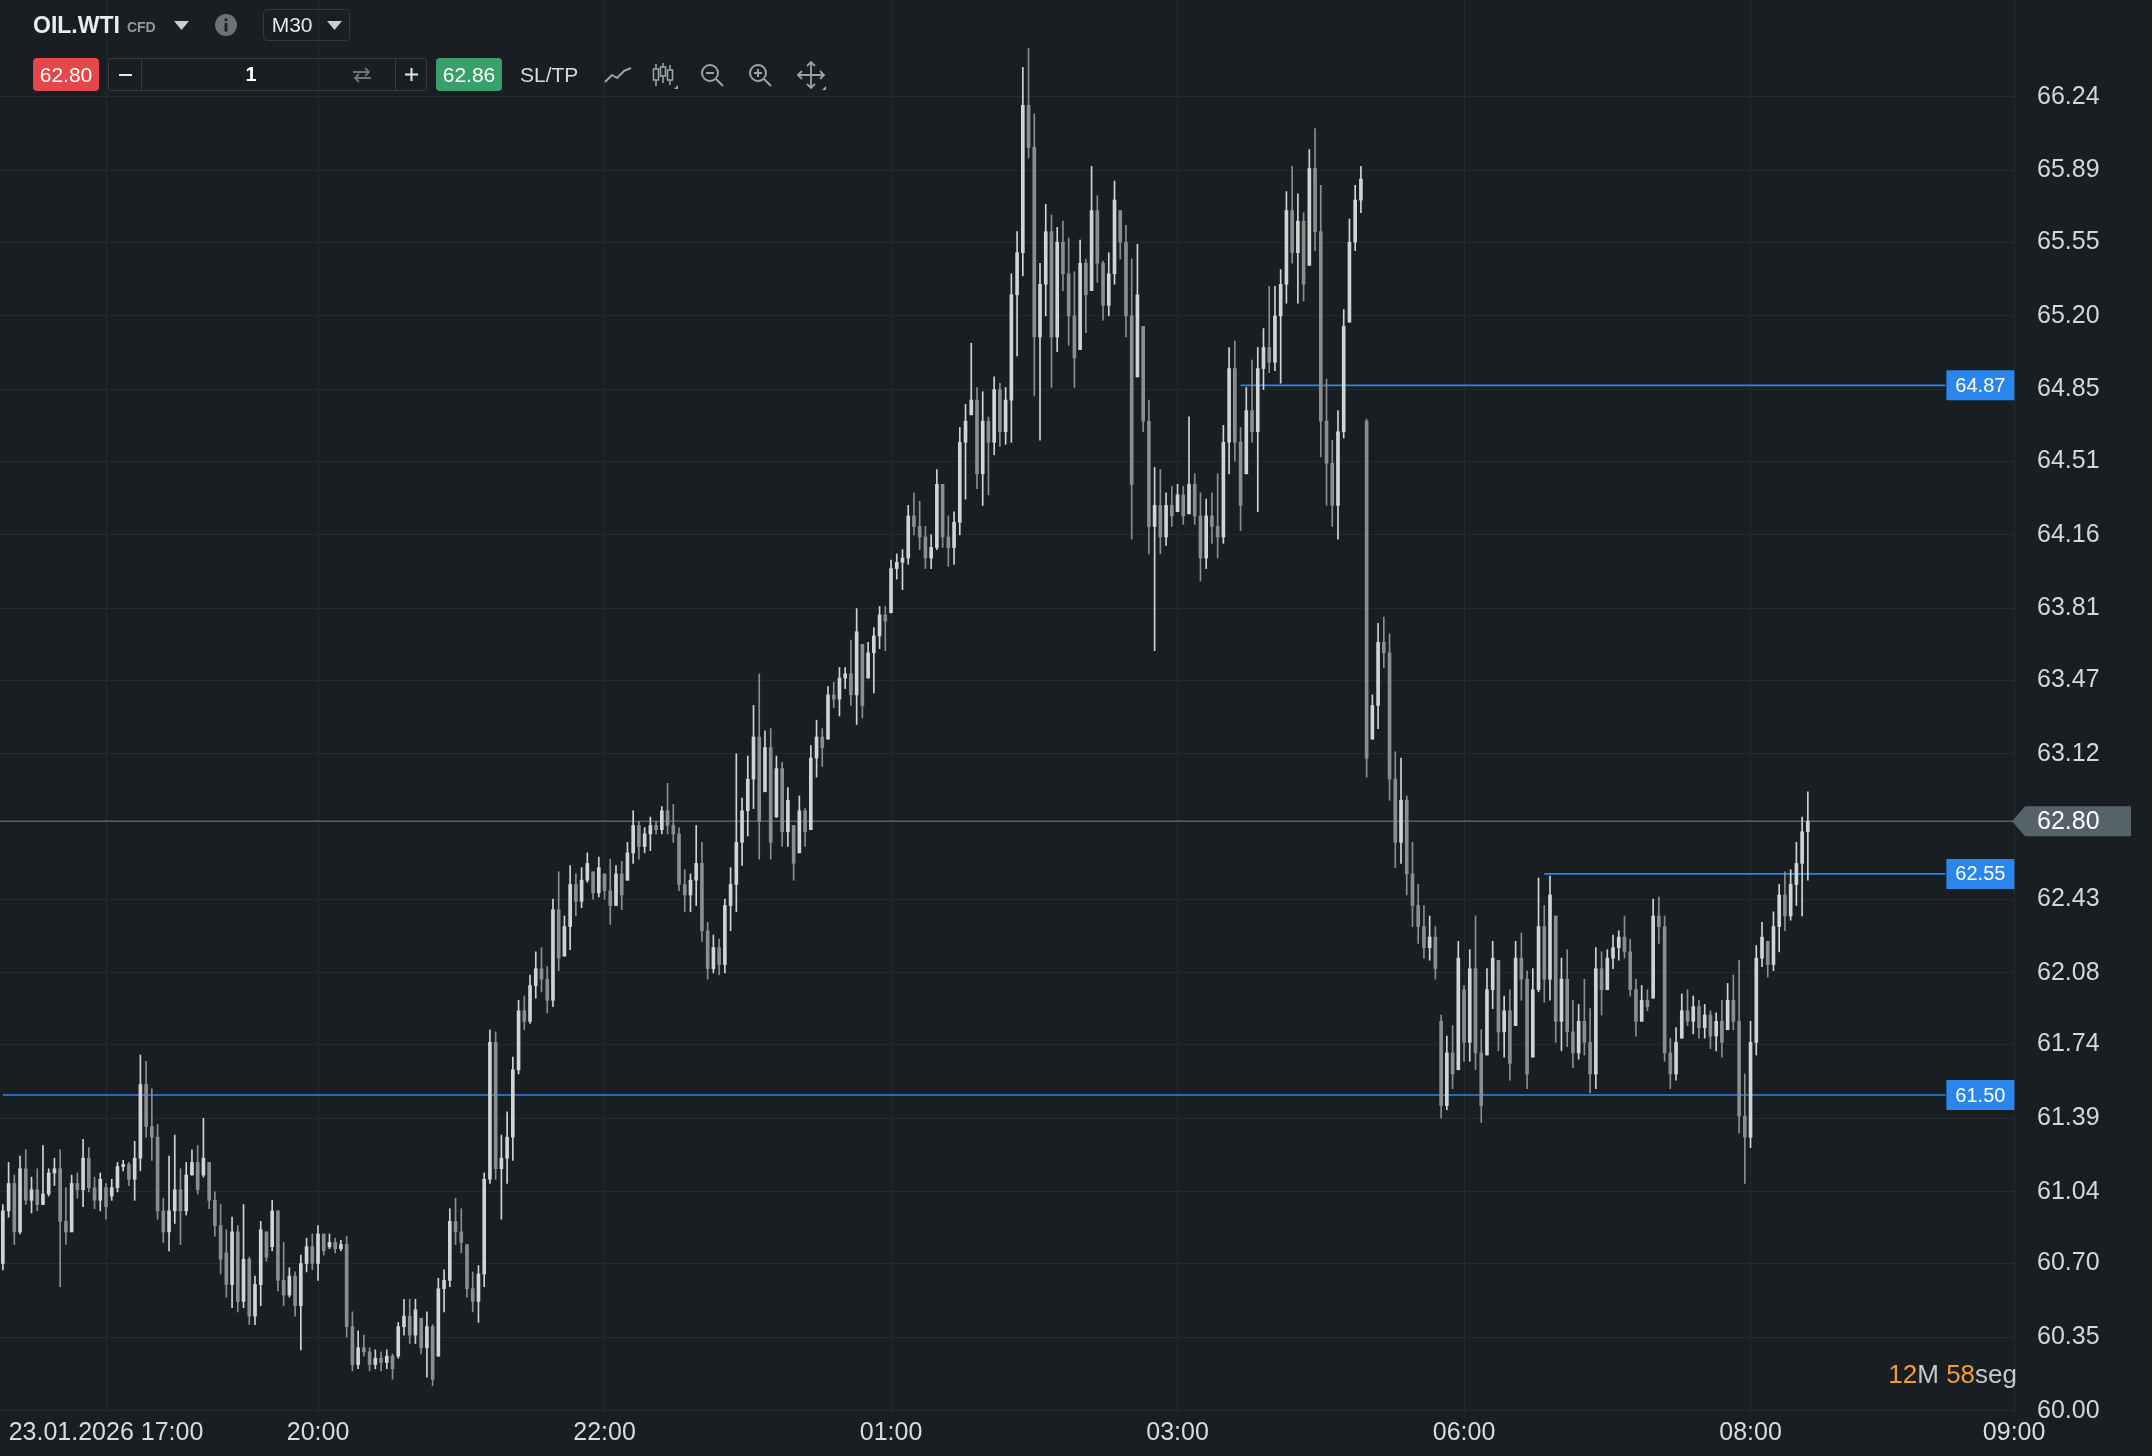  I want to click on y-tick-label: 61.74, so click(2068, 1042).